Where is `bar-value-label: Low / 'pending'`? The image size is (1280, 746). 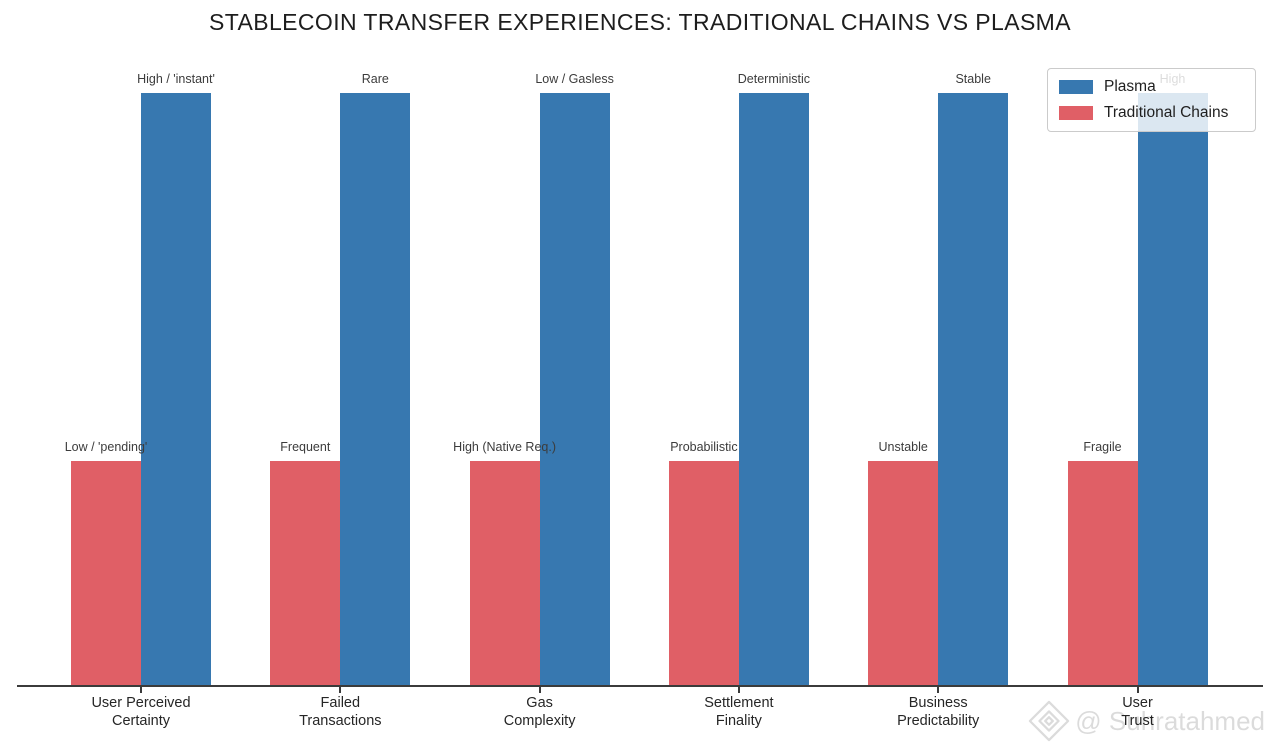 bar-value-label: Low / 'pending' is located at coordinates (106, 447).